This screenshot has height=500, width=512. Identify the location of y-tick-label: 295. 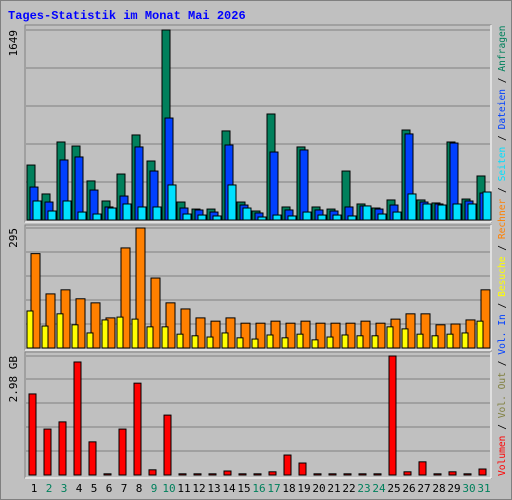
(13, 238).